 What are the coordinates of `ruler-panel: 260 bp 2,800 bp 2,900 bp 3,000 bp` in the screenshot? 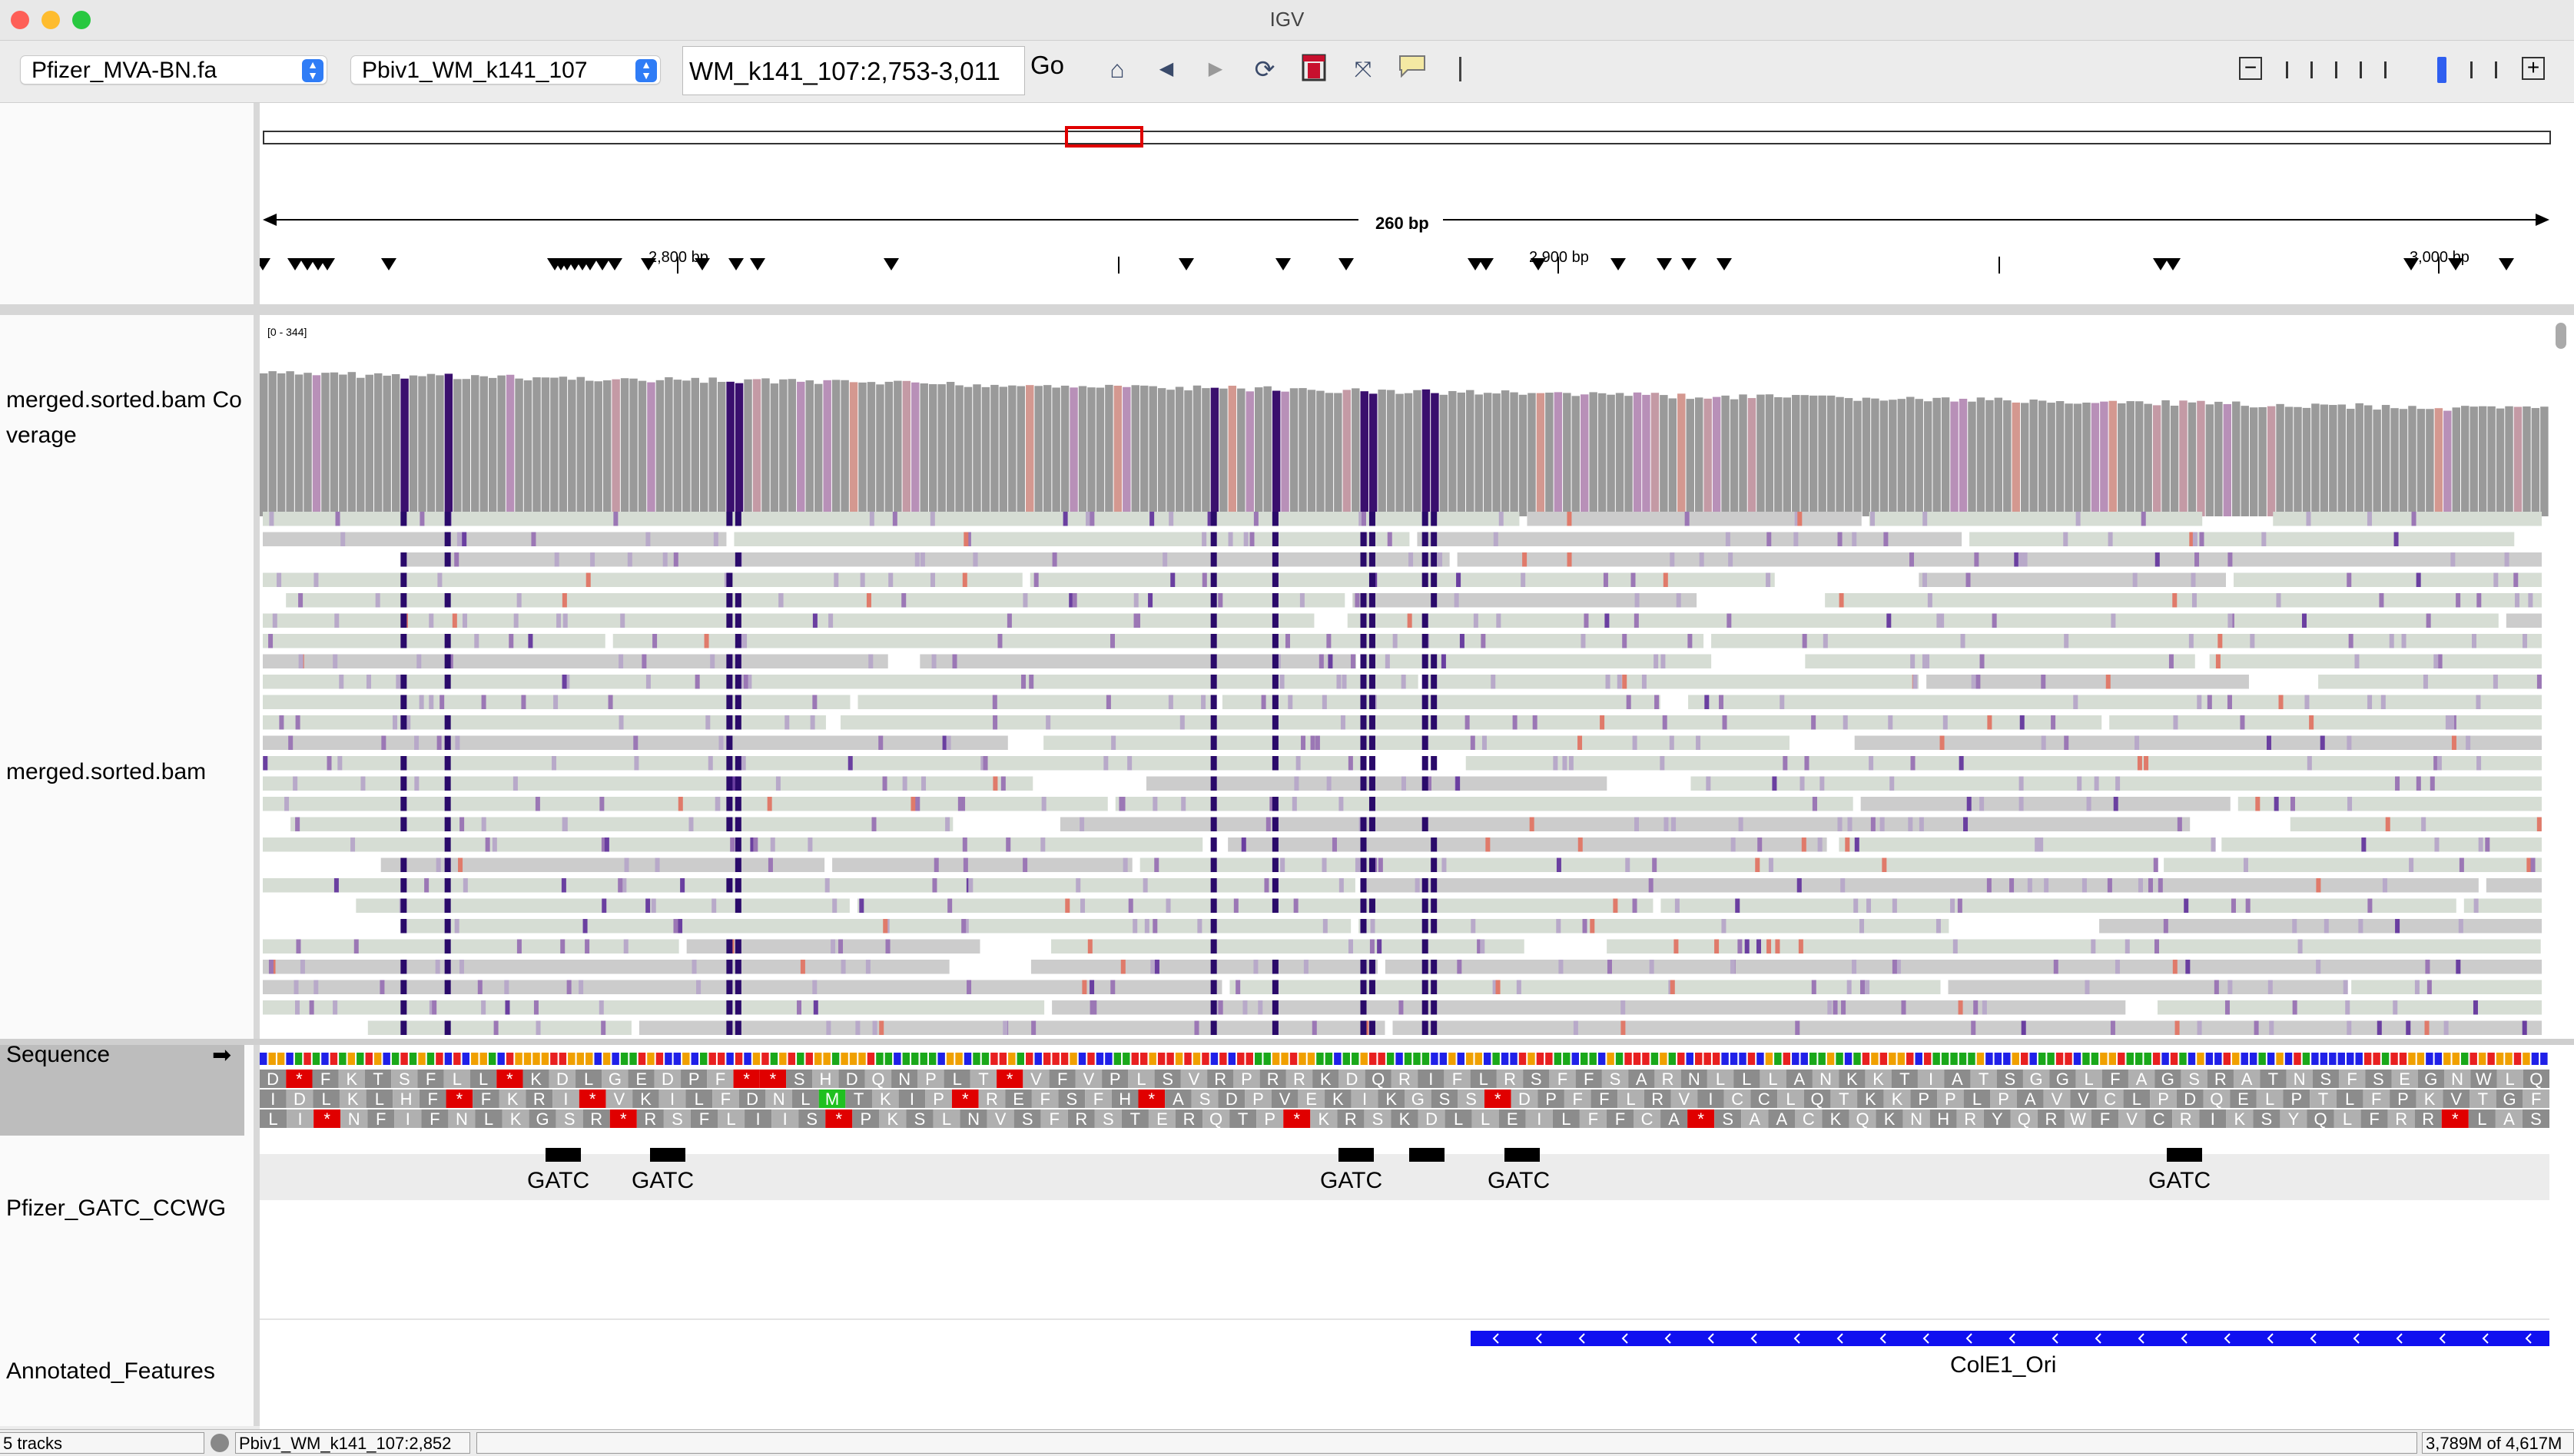 It's located at (1417, 204).